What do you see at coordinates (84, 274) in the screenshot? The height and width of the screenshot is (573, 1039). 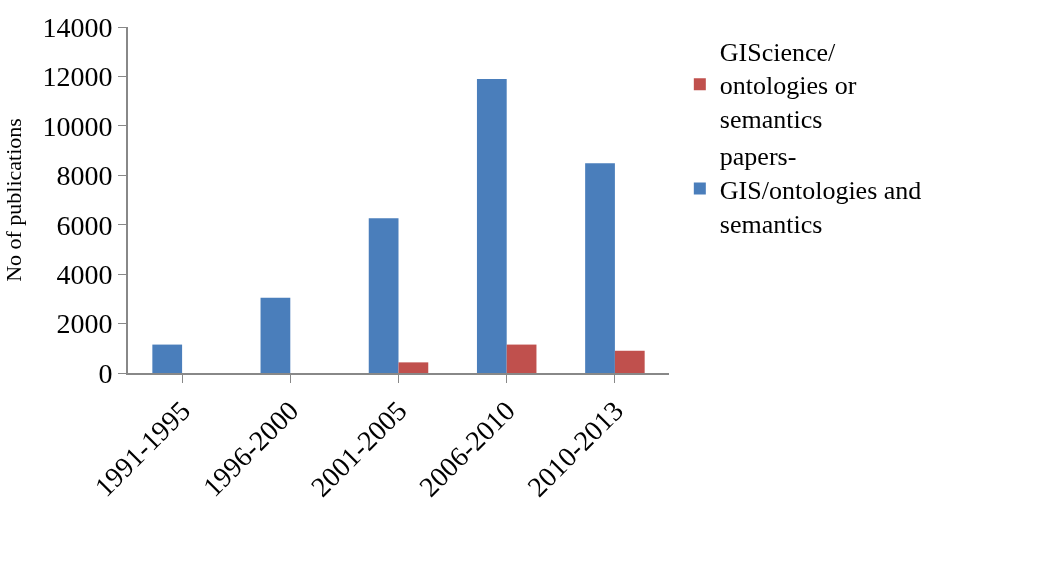 I see `y-tick-label: 4000` at bounding box center [84, 274].